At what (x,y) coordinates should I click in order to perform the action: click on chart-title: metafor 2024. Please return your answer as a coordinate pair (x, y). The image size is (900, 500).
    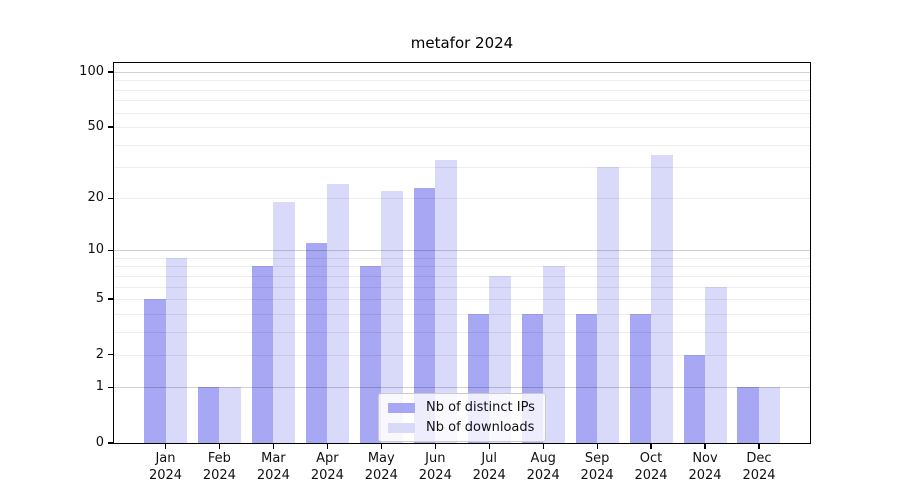
    Looking at the image, I should click on (462, 43).